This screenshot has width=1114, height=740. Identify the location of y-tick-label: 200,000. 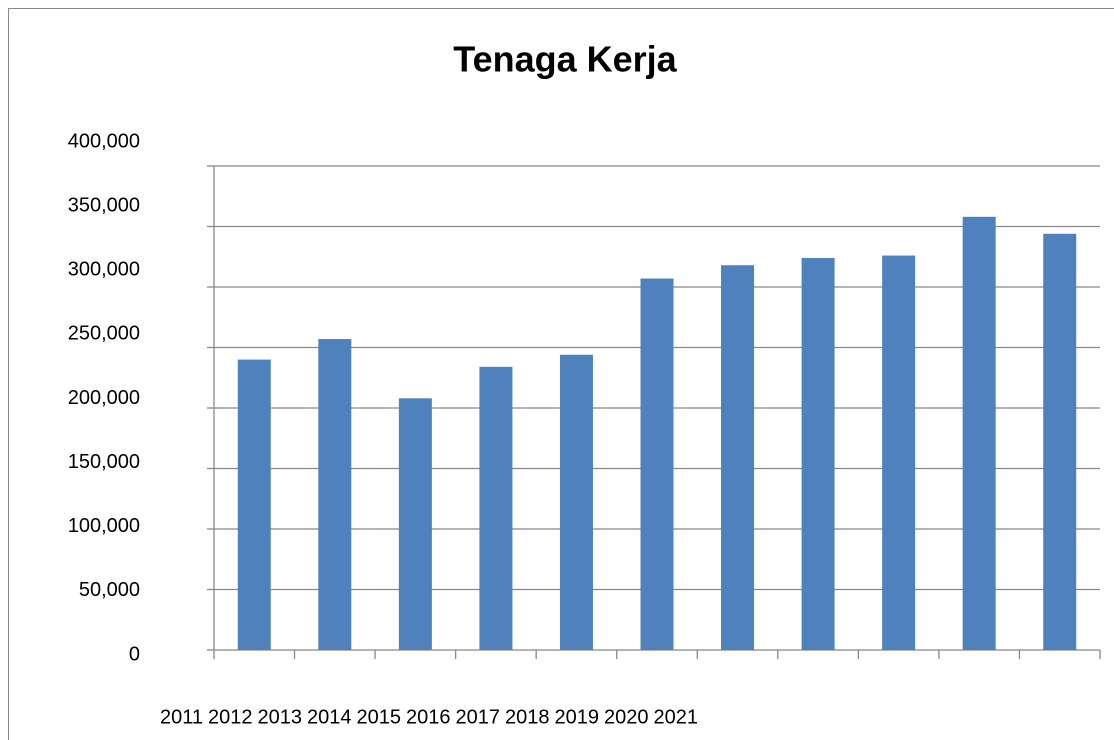
(104, 398).